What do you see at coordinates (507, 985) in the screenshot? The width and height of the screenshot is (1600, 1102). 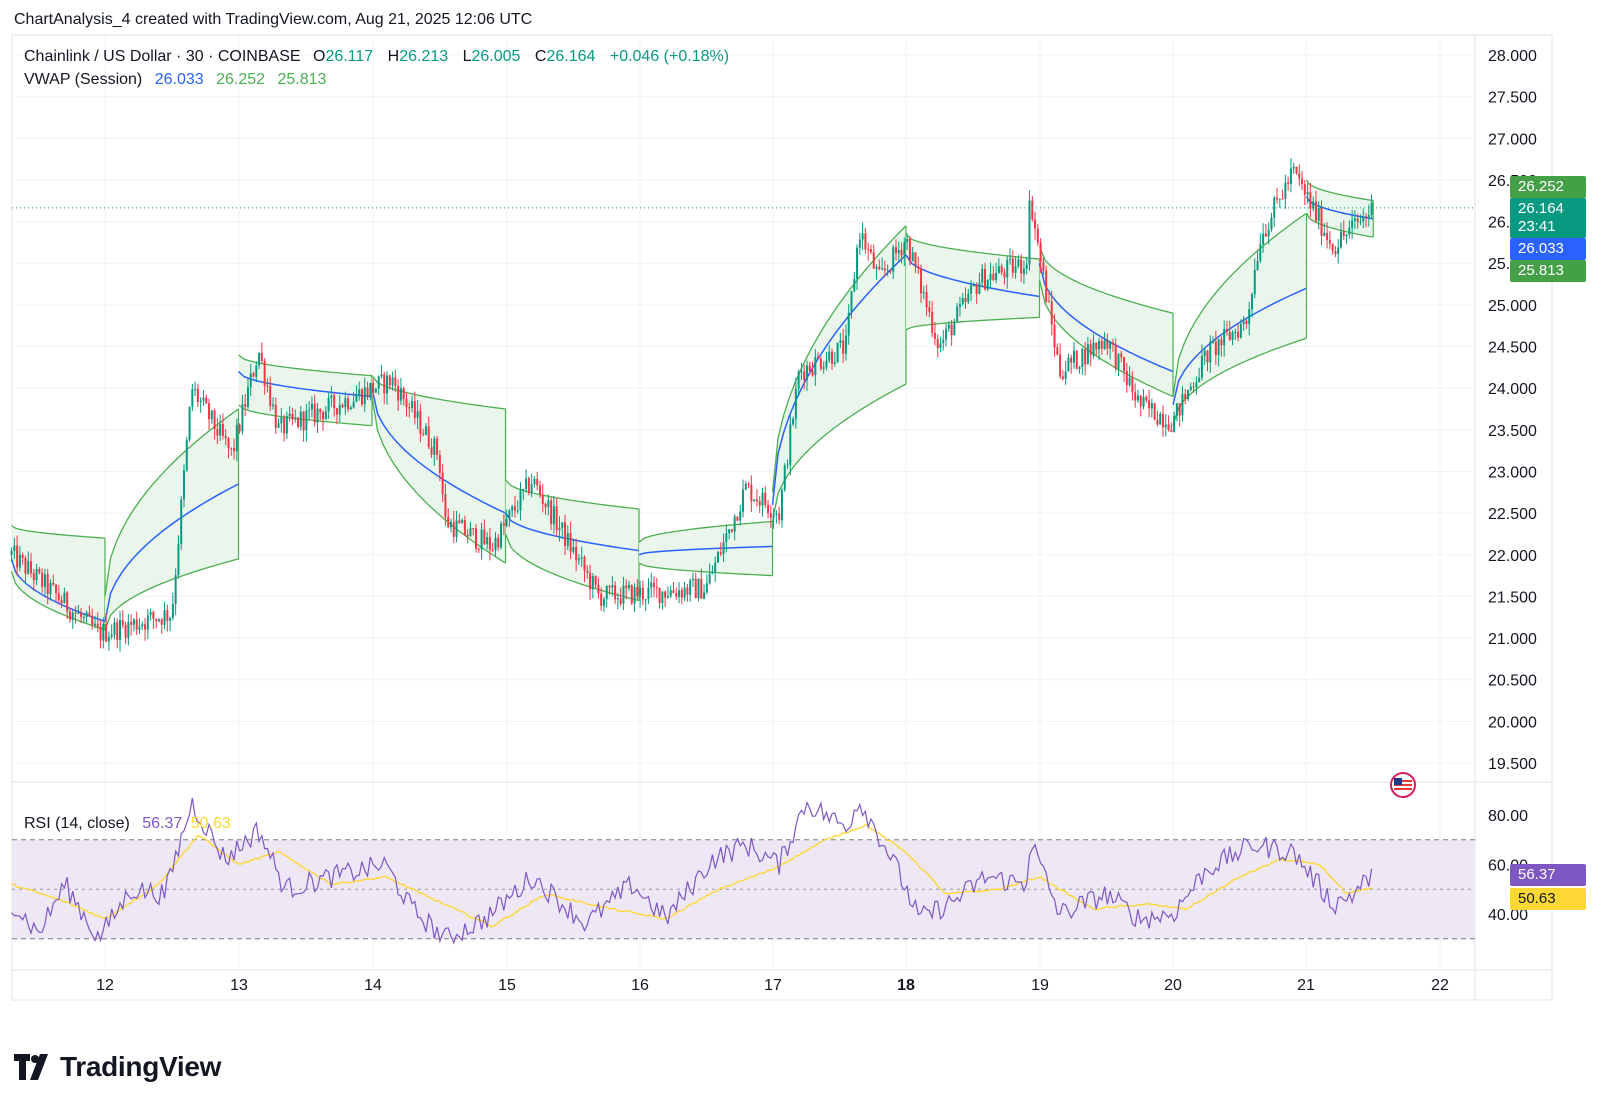 I see `time-axis-tick-label: 15` at bounding box center [507, 985].